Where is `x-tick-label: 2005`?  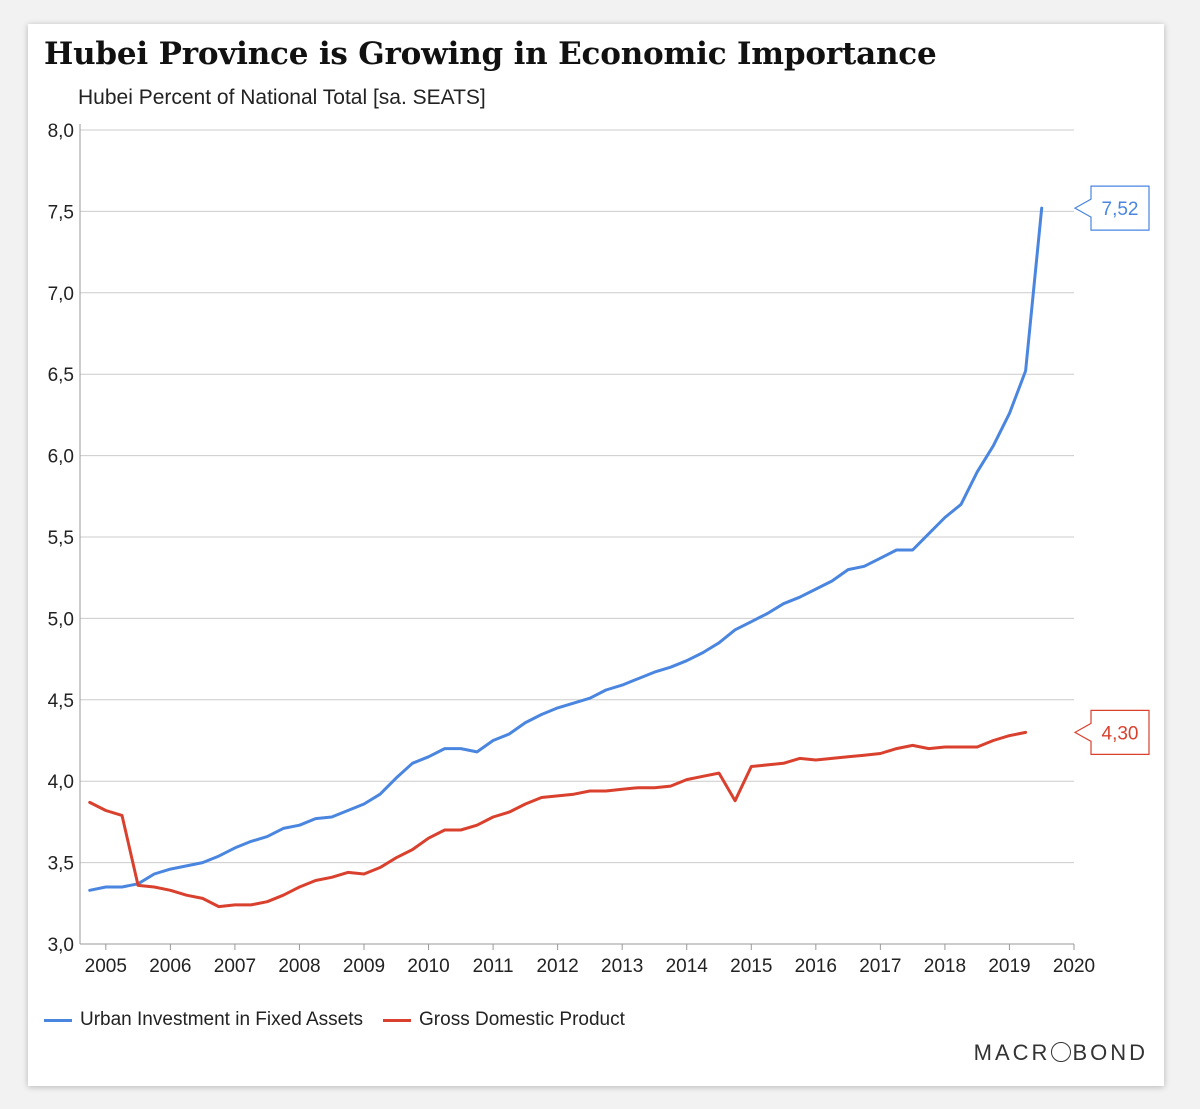 x-tick-label: 2005 is located at coordinates (106, 966).